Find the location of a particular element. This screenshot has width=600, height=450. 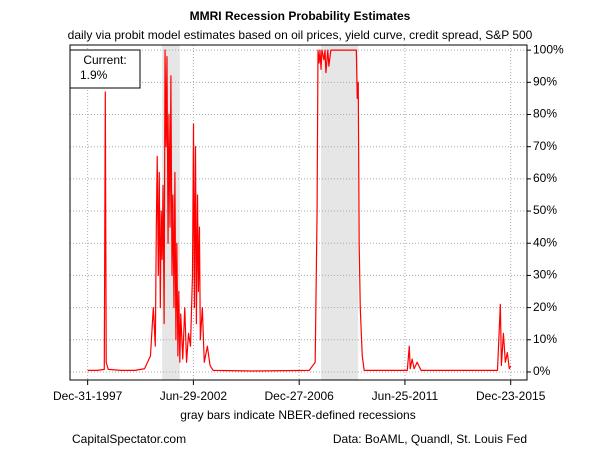

y-tick-label: 40% is located at coordinates (545, 242).